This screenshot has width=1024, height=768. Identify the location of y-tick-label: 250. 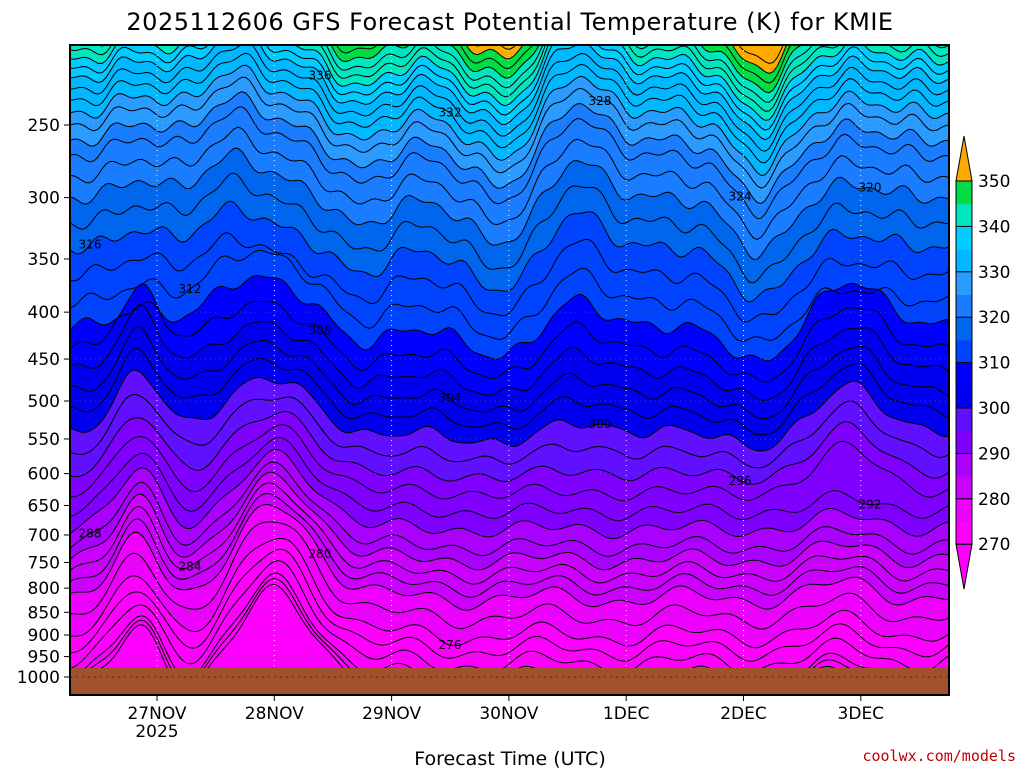
(44, 126).